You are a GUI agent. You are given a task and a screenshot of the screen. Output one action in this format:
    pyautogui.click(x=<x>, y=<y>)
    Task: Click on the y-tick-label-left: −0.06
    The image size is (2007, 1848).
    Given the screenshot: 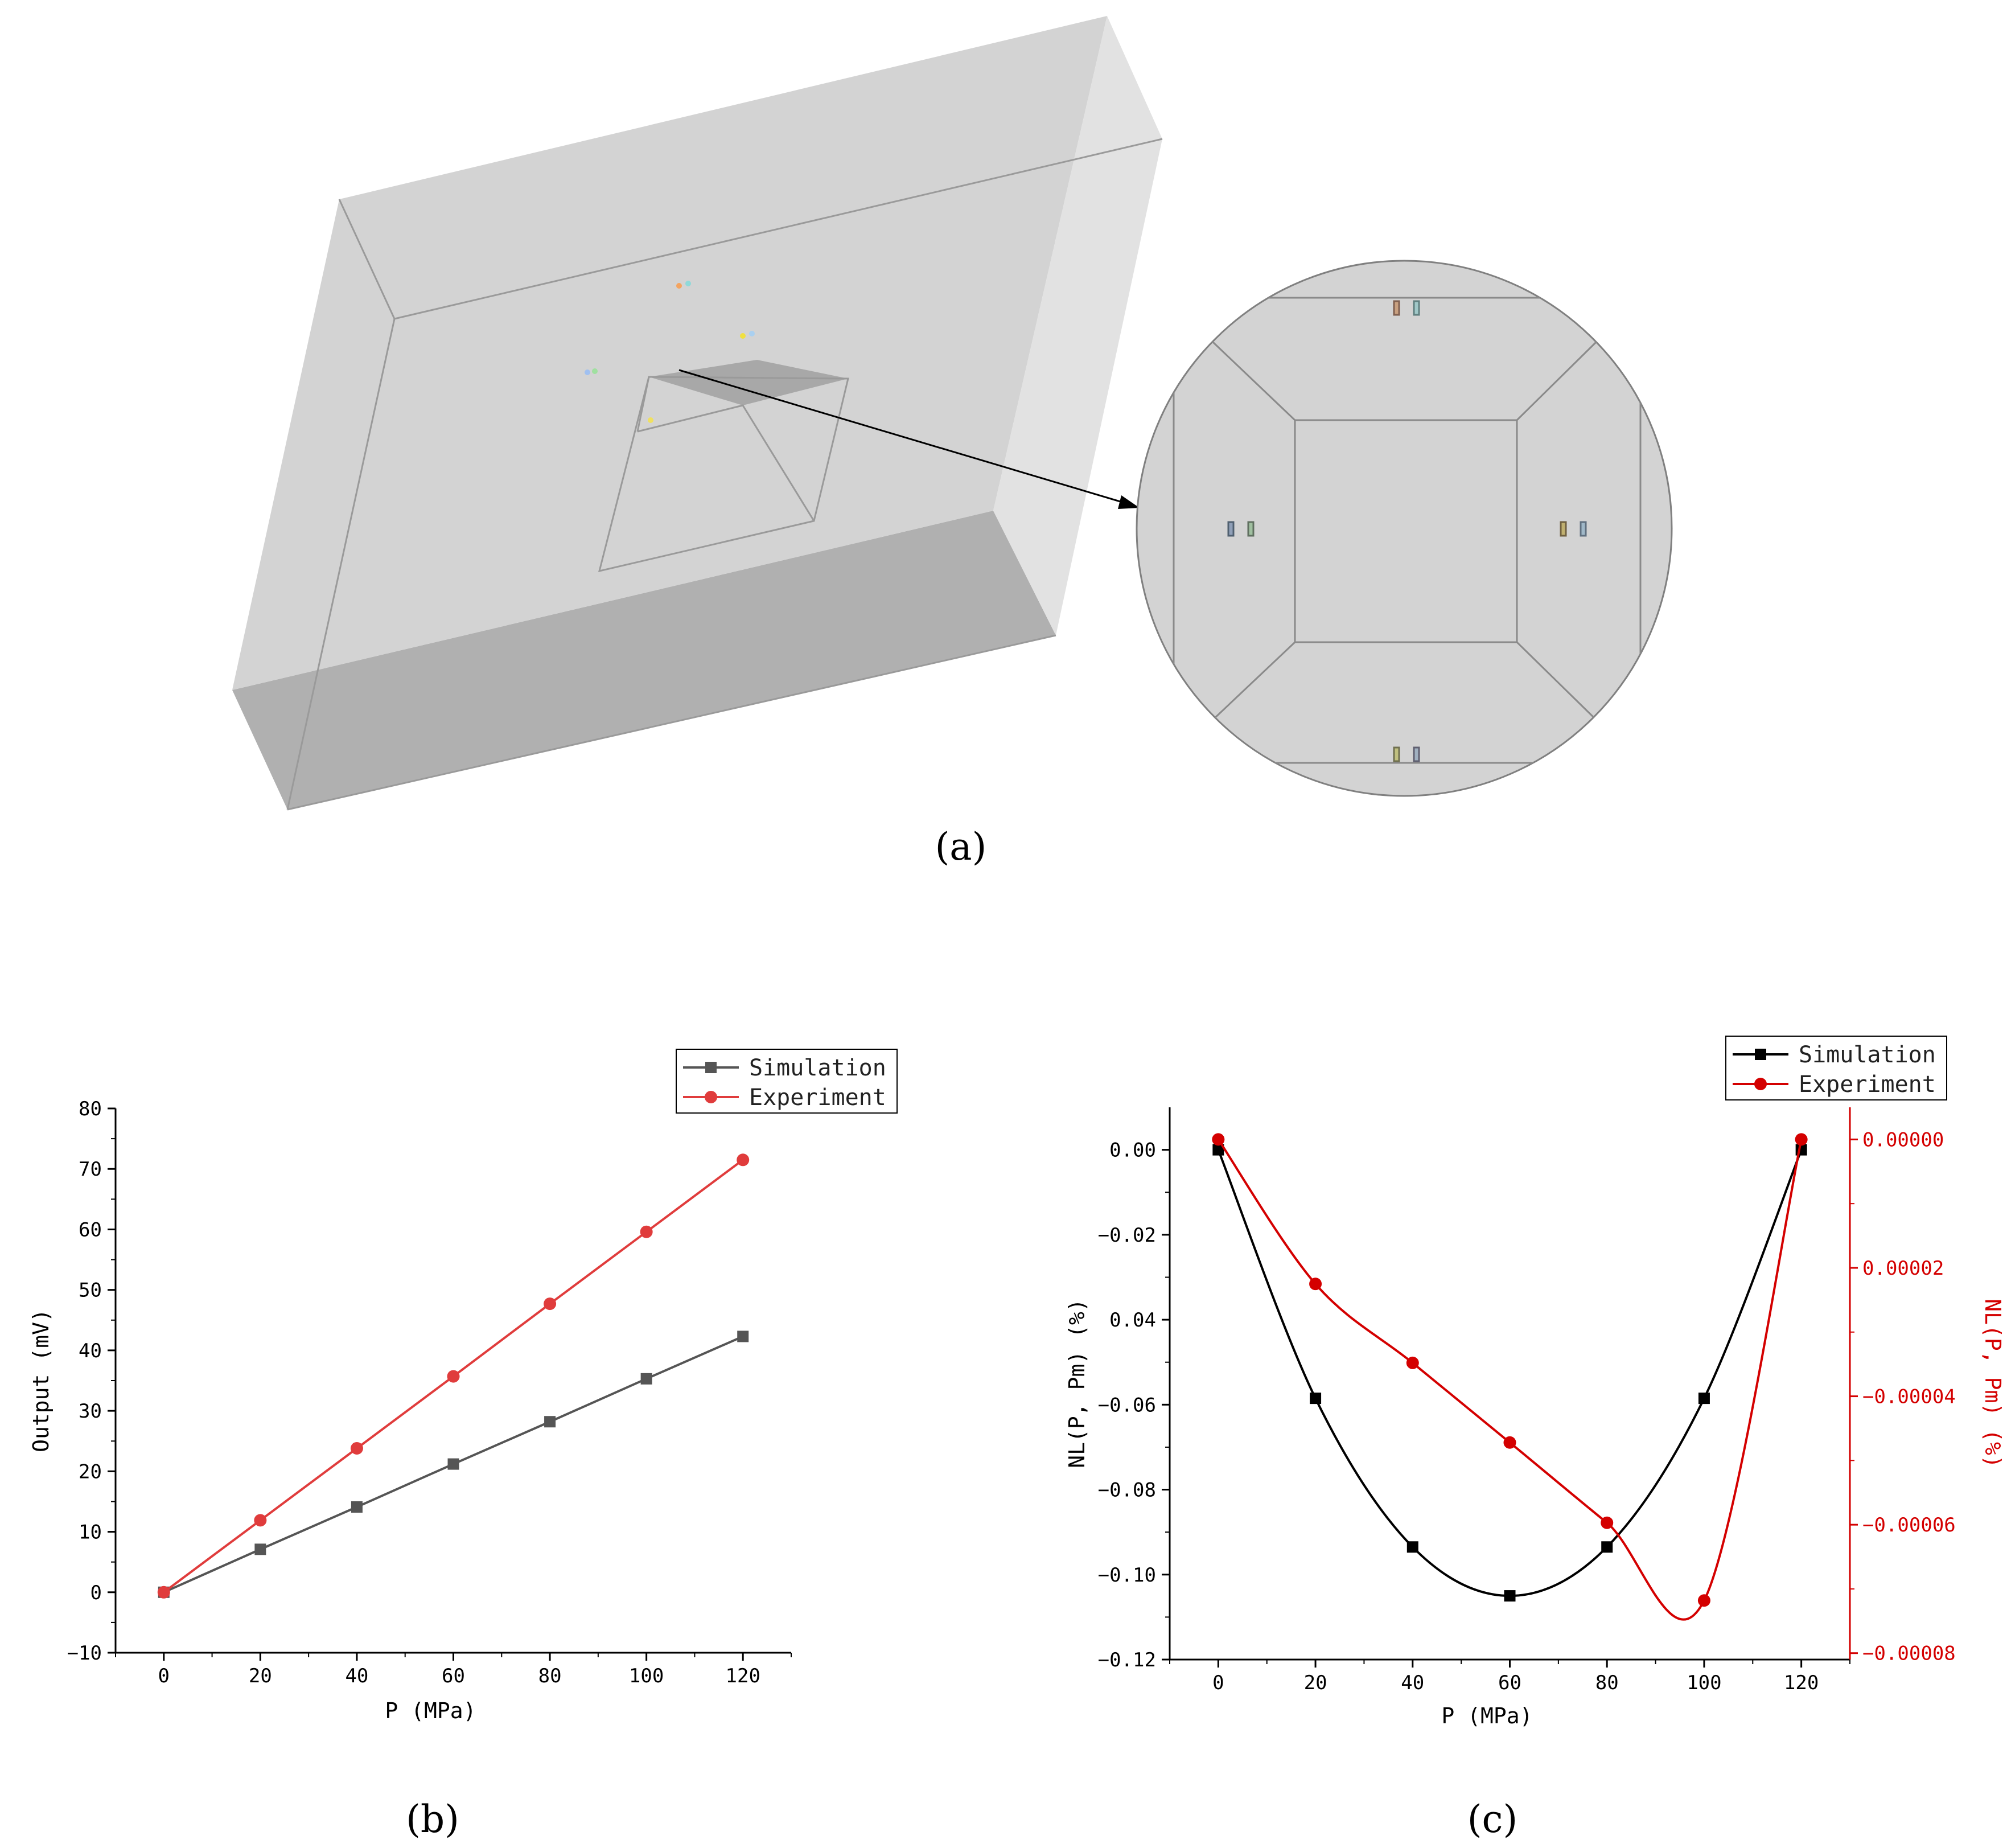 What is the action you would take?
    pyautogui.click(x=1127, y=1405)
    